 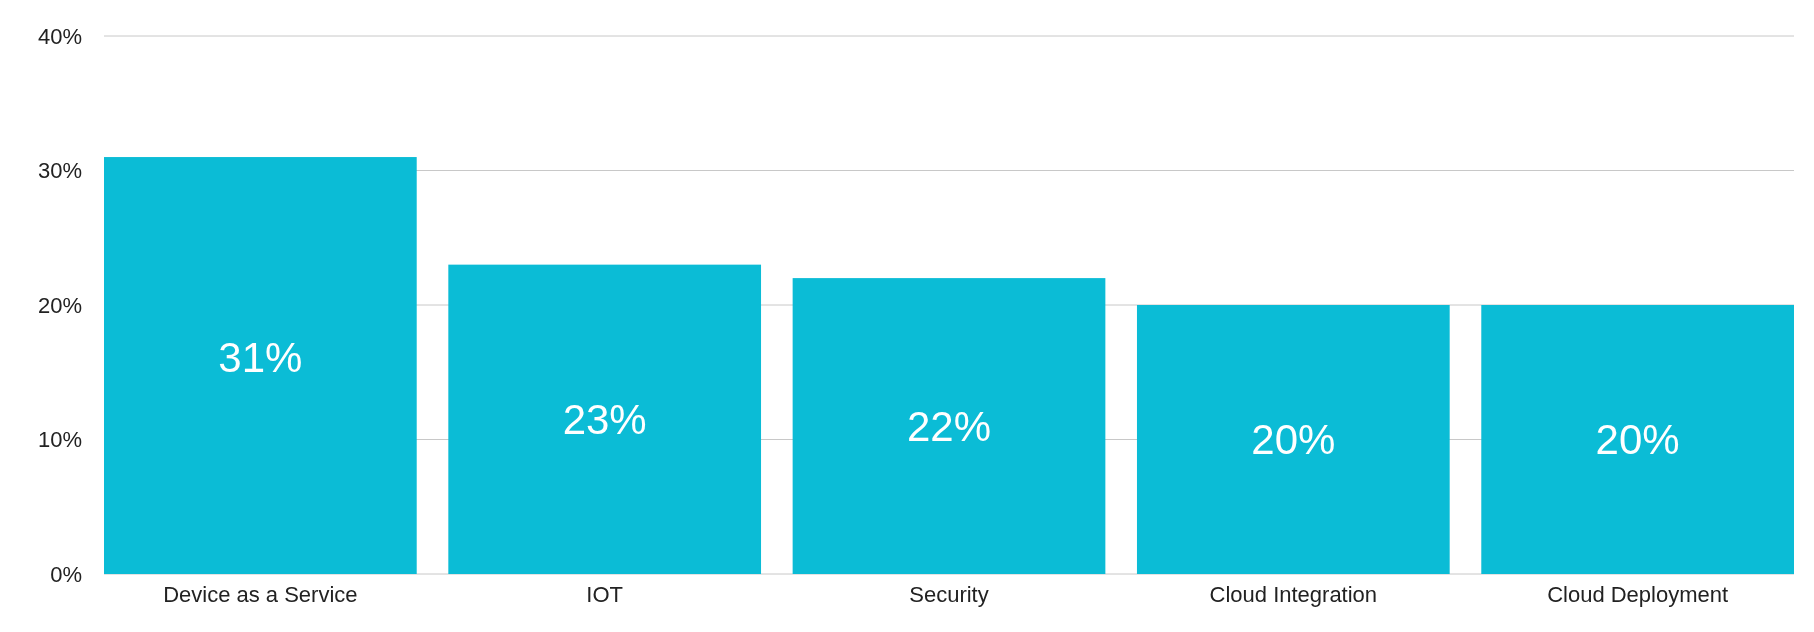 I want to click on data-label: 23%, so click(x=604, y=419).